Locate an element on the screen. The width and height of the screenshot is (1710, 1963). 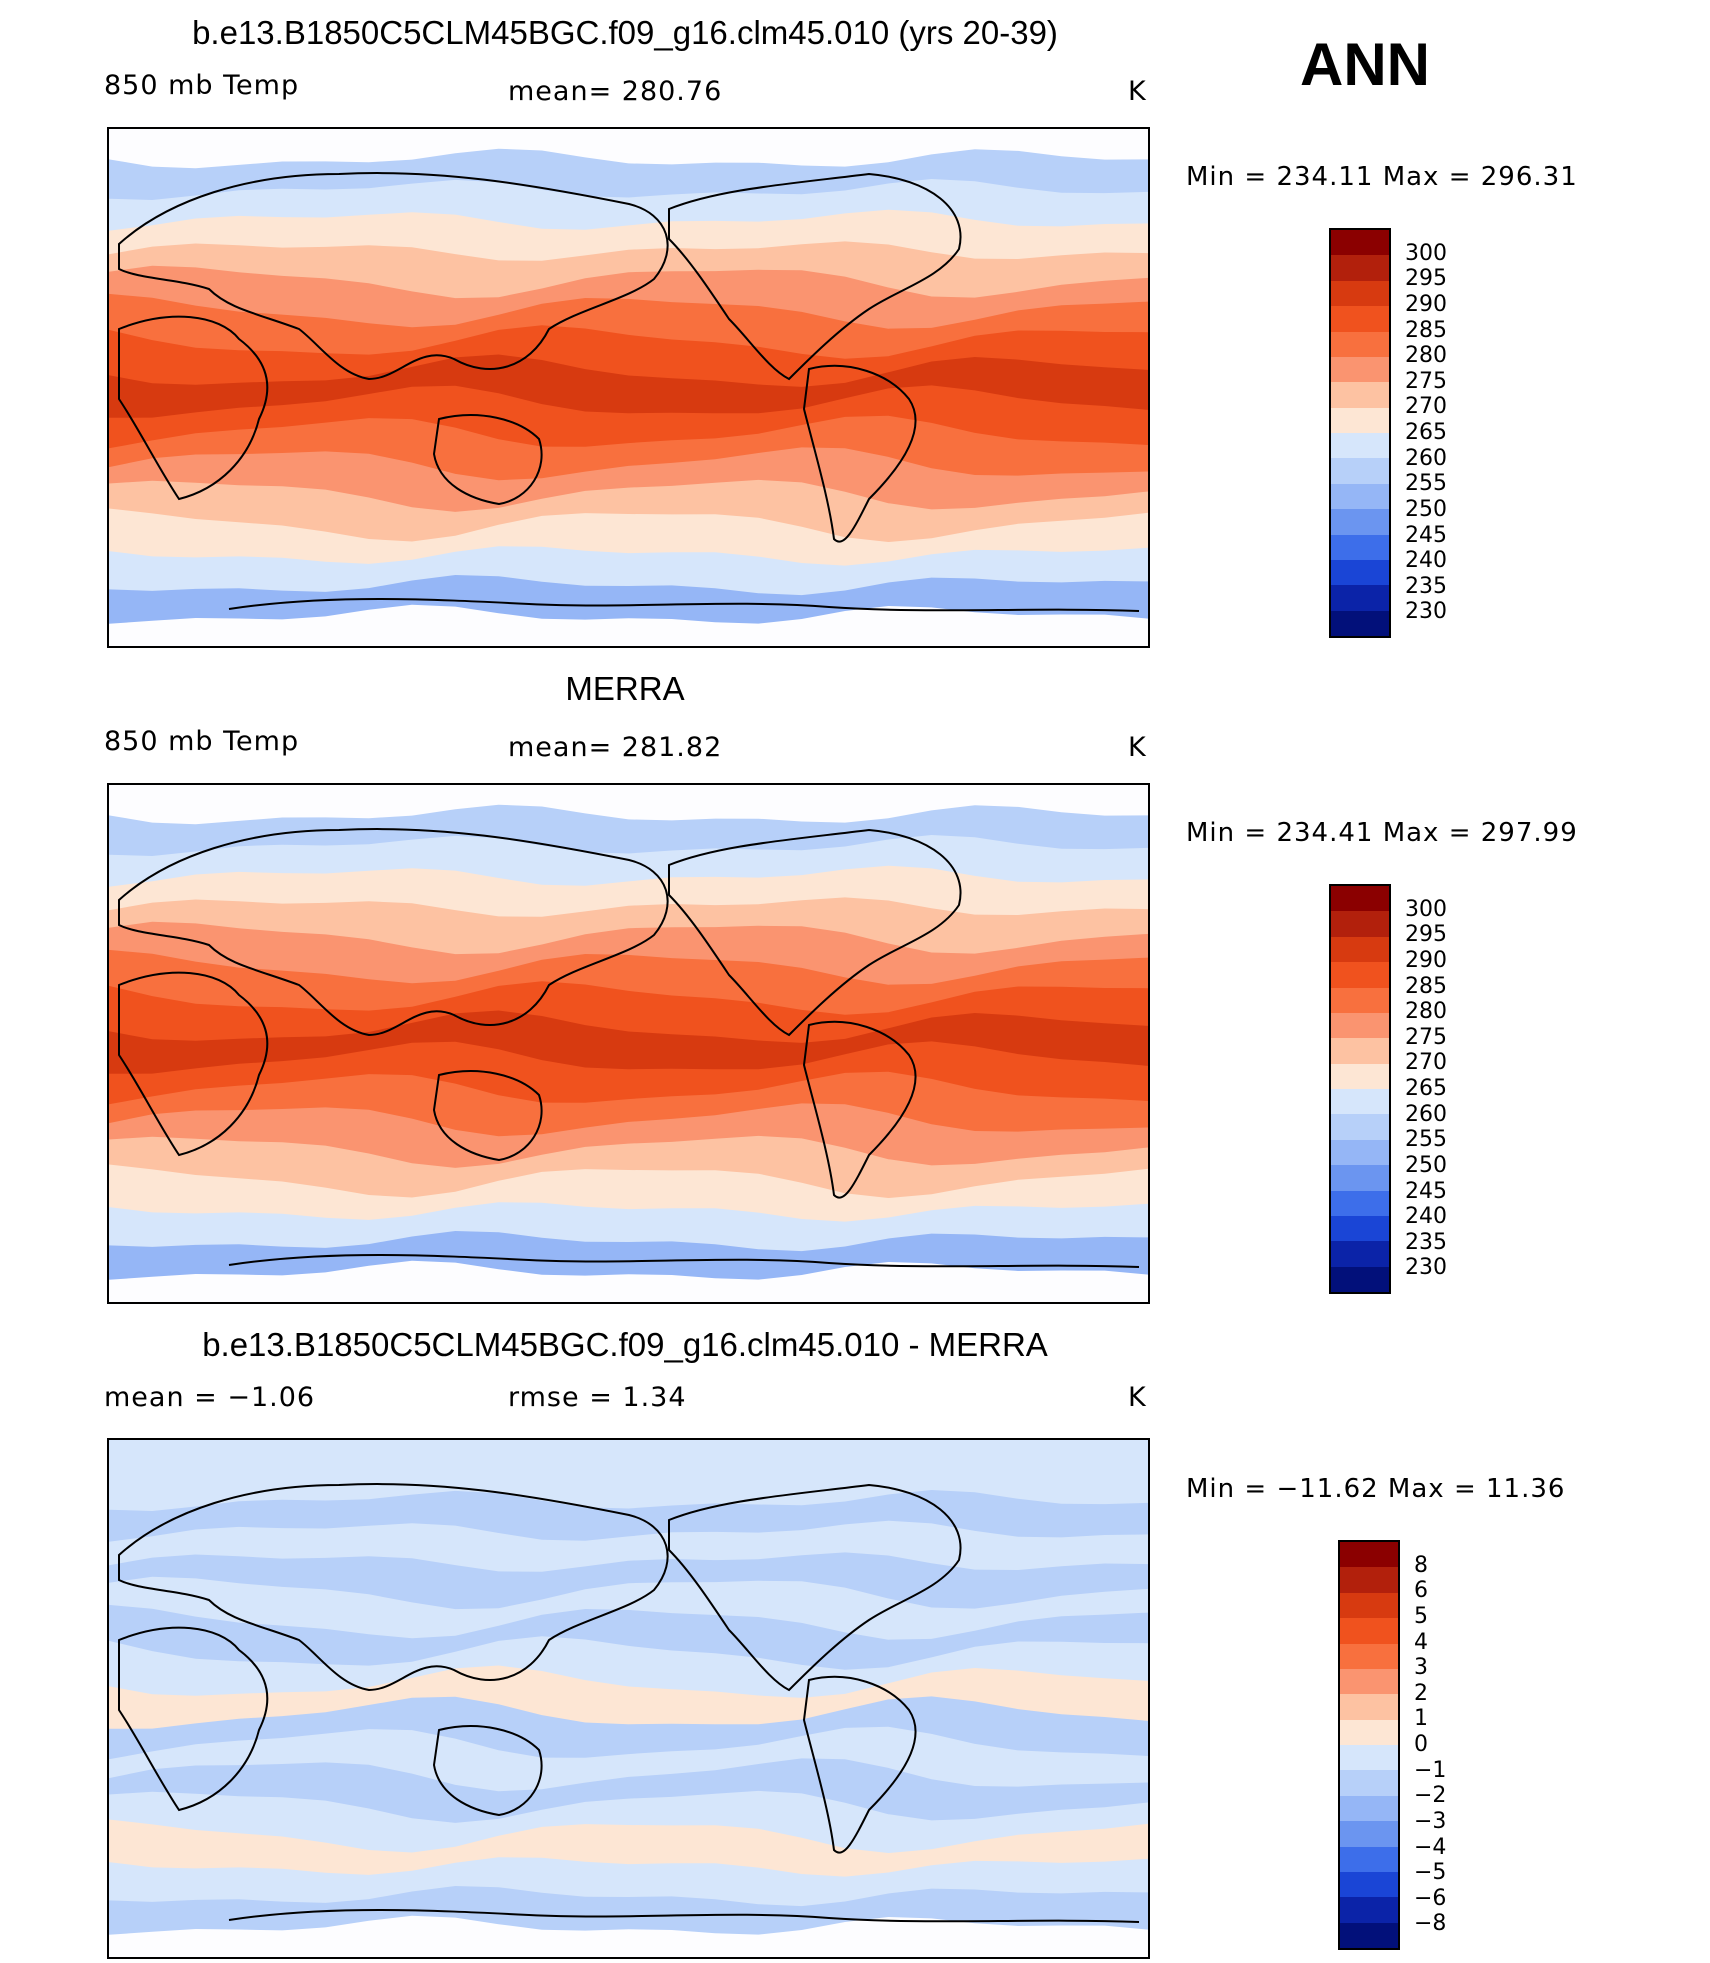
colorbar-tick-label: −3 is located at coordinates (1430, 1821).